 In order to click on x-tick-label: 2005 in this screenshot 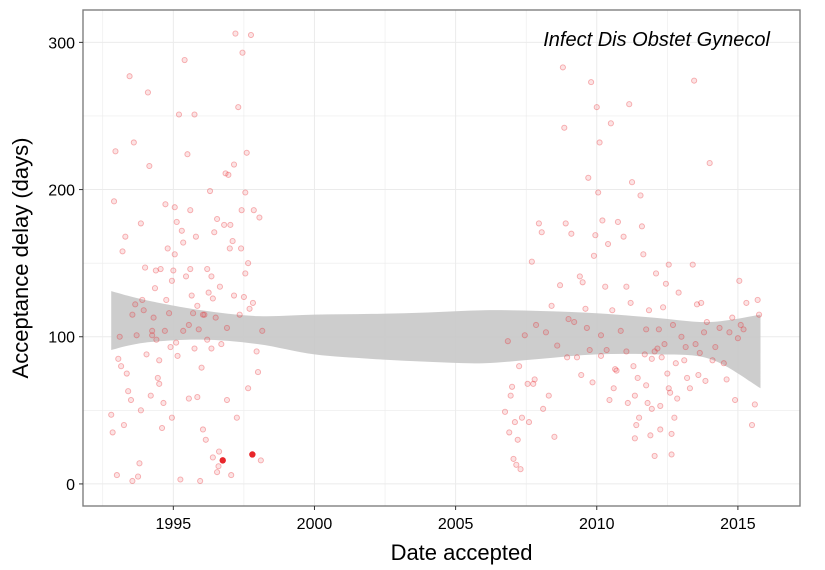, I will do `click(456, 524)`.